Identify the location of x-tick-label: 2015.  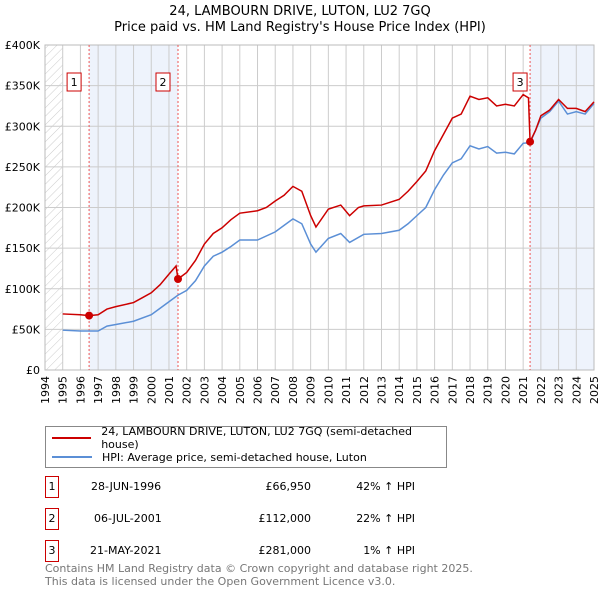
(417, 390).